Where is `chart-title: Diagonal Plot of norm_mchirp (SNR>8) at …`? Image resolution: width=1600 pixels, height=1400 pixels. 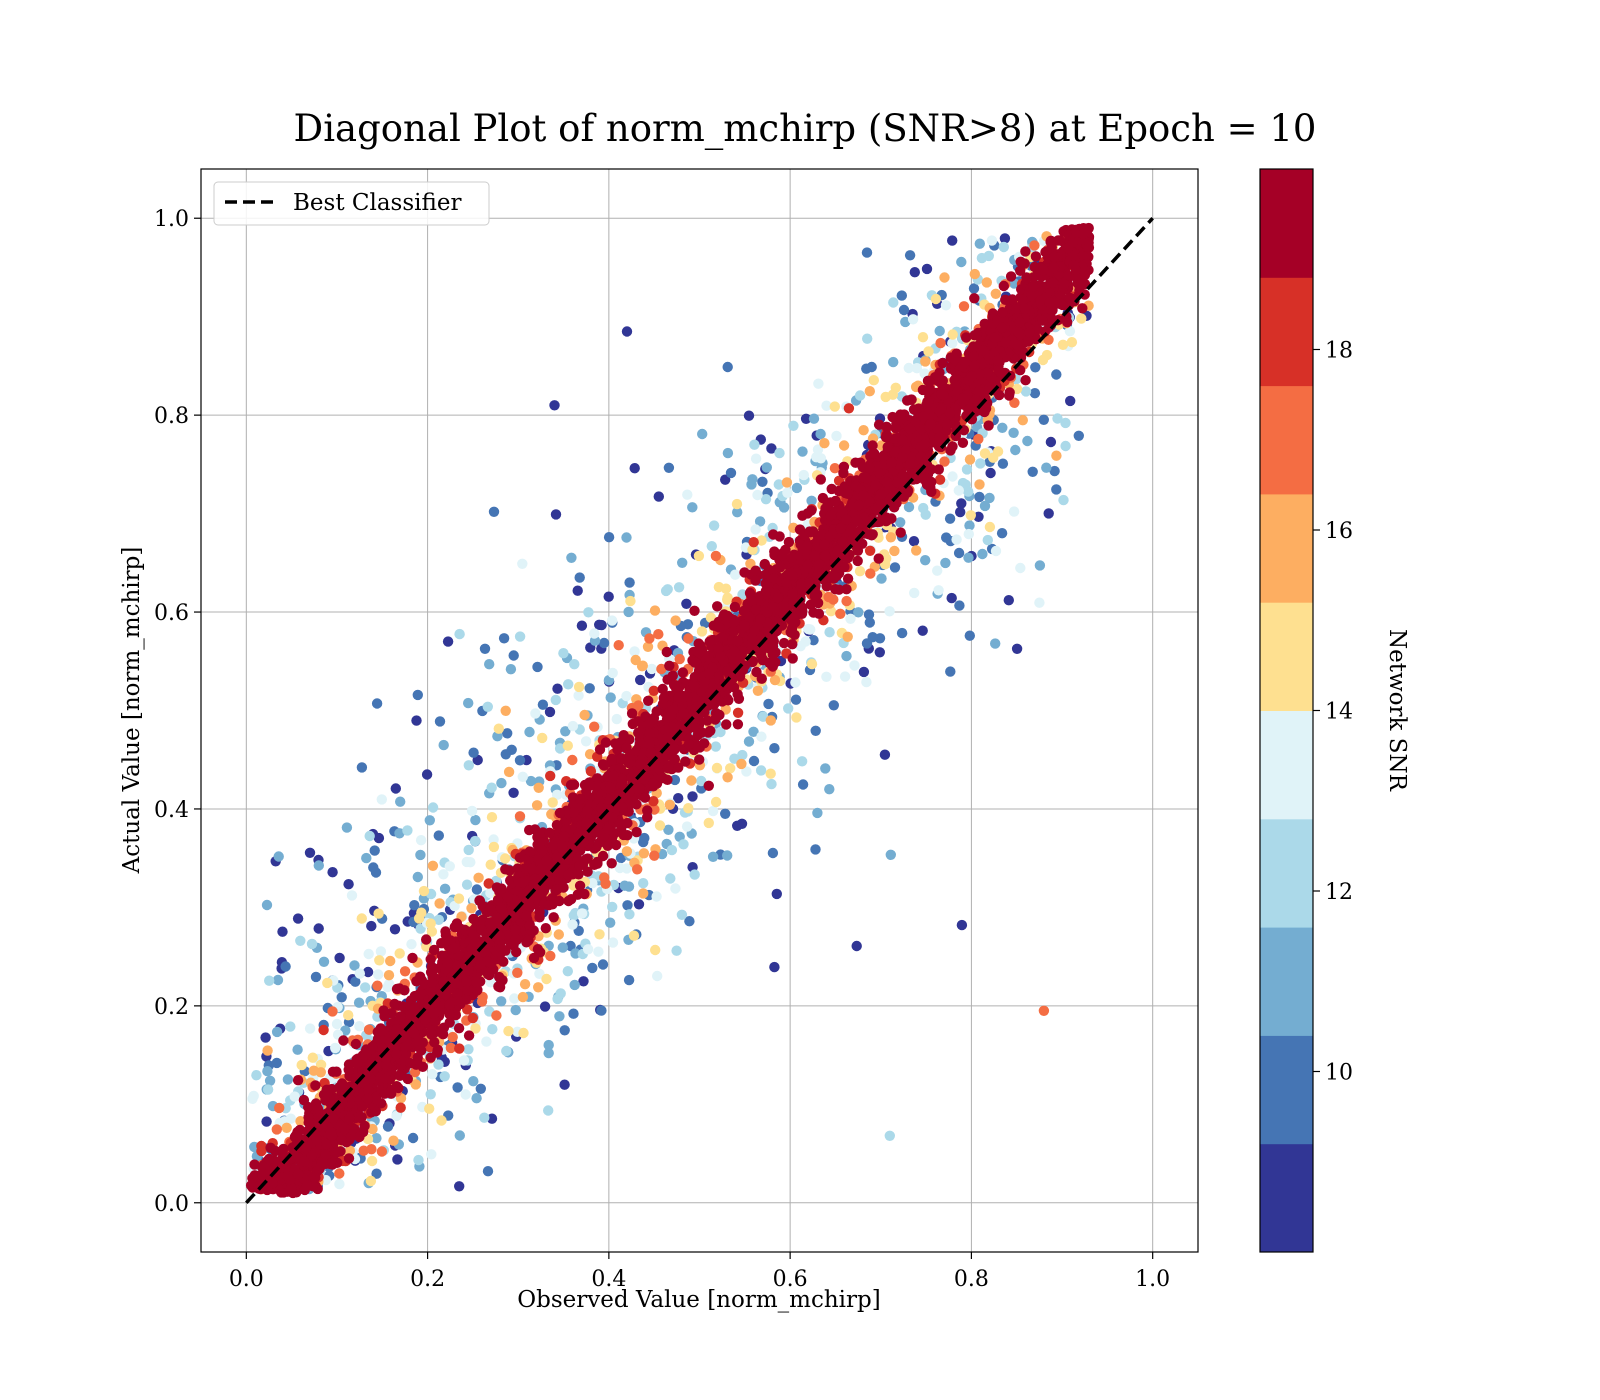 chart-title: Diagonal Plot of norm_mchirp (SNR>8) at … is located at coordinates (805, 129).